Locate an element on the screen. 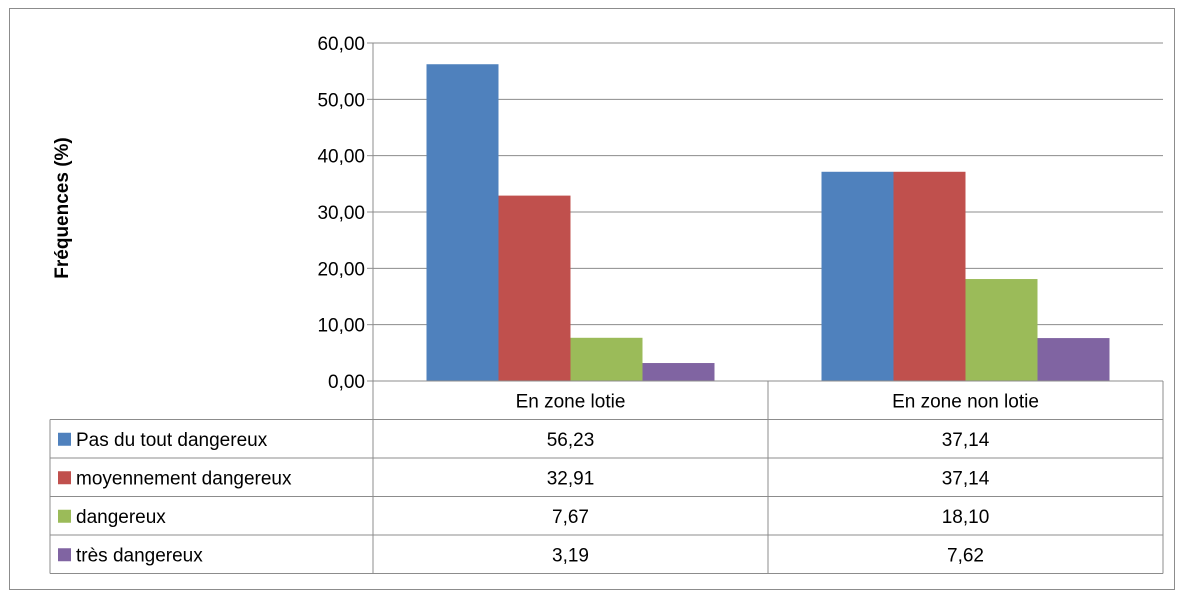 Image resolution: width=1179 pixels, height=595 pixels. y-axis-ticks: 0,00 10,00 20,00 30,00 40,00 50,00 60,00 is located at coordinates (341, 213).